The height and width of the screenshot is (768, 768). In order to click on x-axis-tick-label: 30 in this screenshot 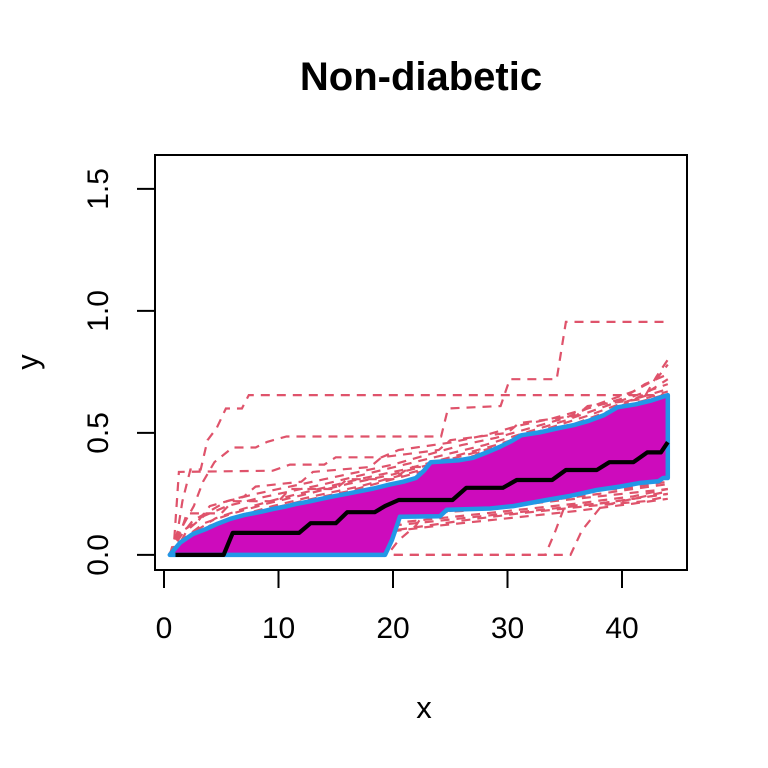, I will do `click(507, 628)`.